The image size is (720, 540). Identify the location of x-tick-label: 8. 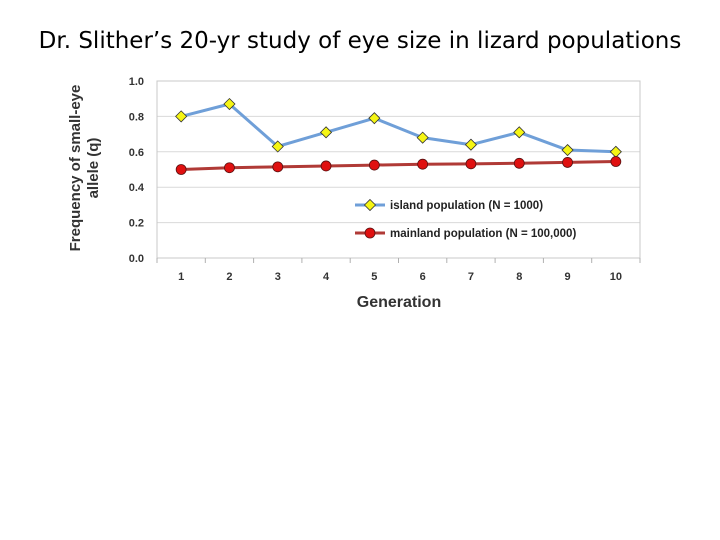
(519, 277).